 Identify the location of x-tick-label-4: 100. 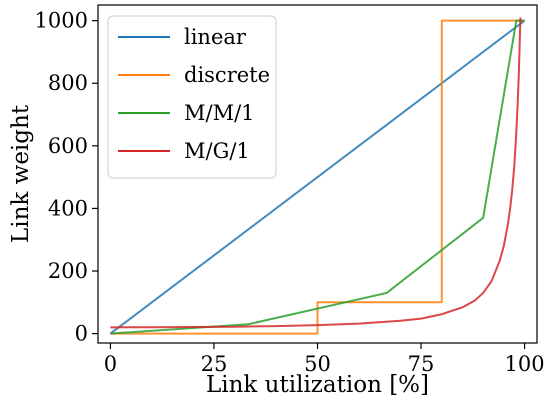
(525, 364).